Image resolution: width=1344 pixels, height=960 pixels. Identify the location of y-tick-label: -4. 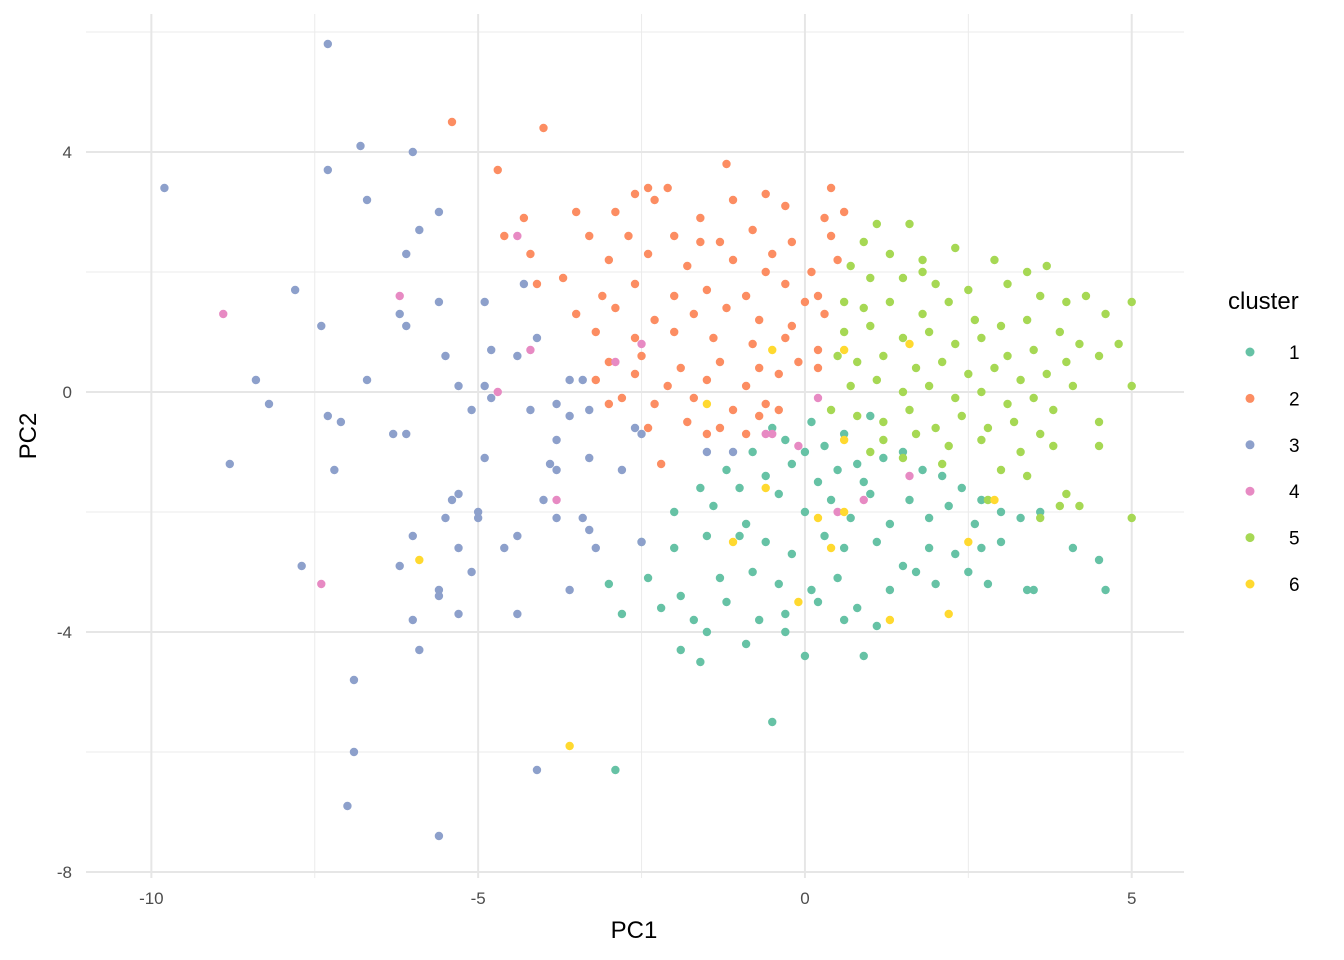
(64, 632).